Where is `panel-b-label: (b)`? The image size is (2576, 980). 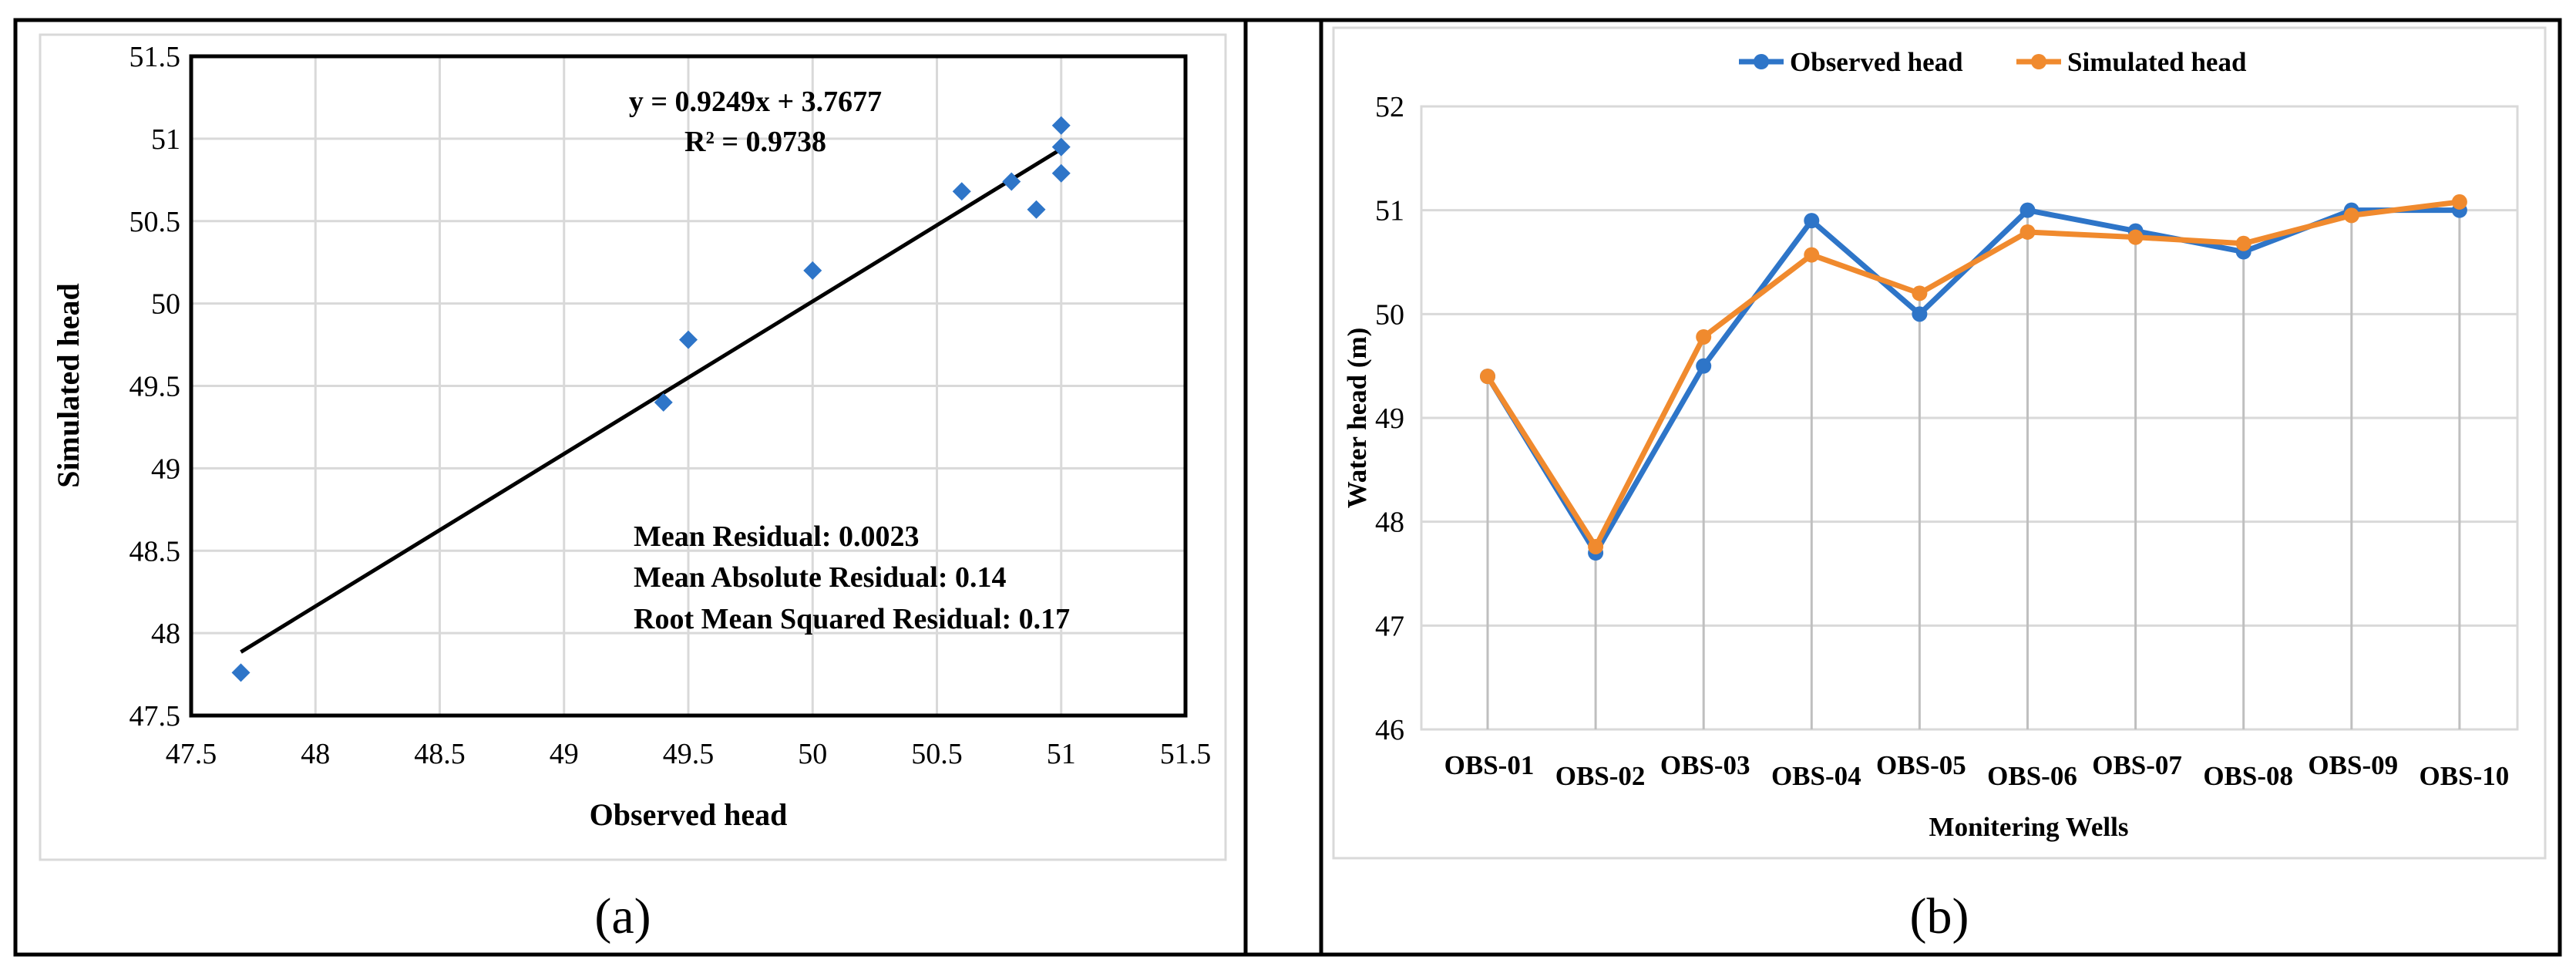 panel-b-label: (b) is located at coordinates (1939, 916).